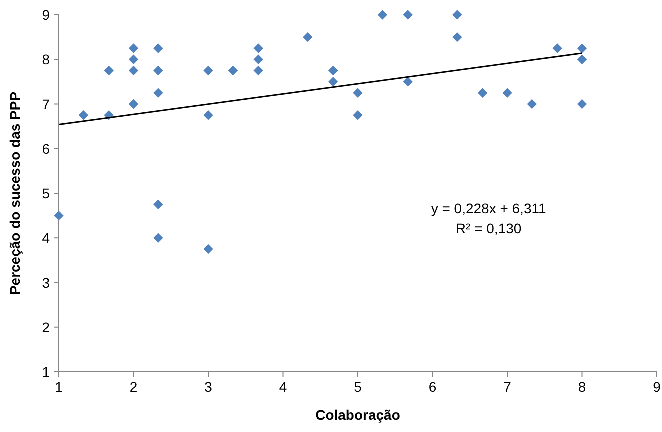  What do you see at coordinates (46, 327) in the screenshot?
I see `y-tick-label: 2` at bounding box center [46, 327].